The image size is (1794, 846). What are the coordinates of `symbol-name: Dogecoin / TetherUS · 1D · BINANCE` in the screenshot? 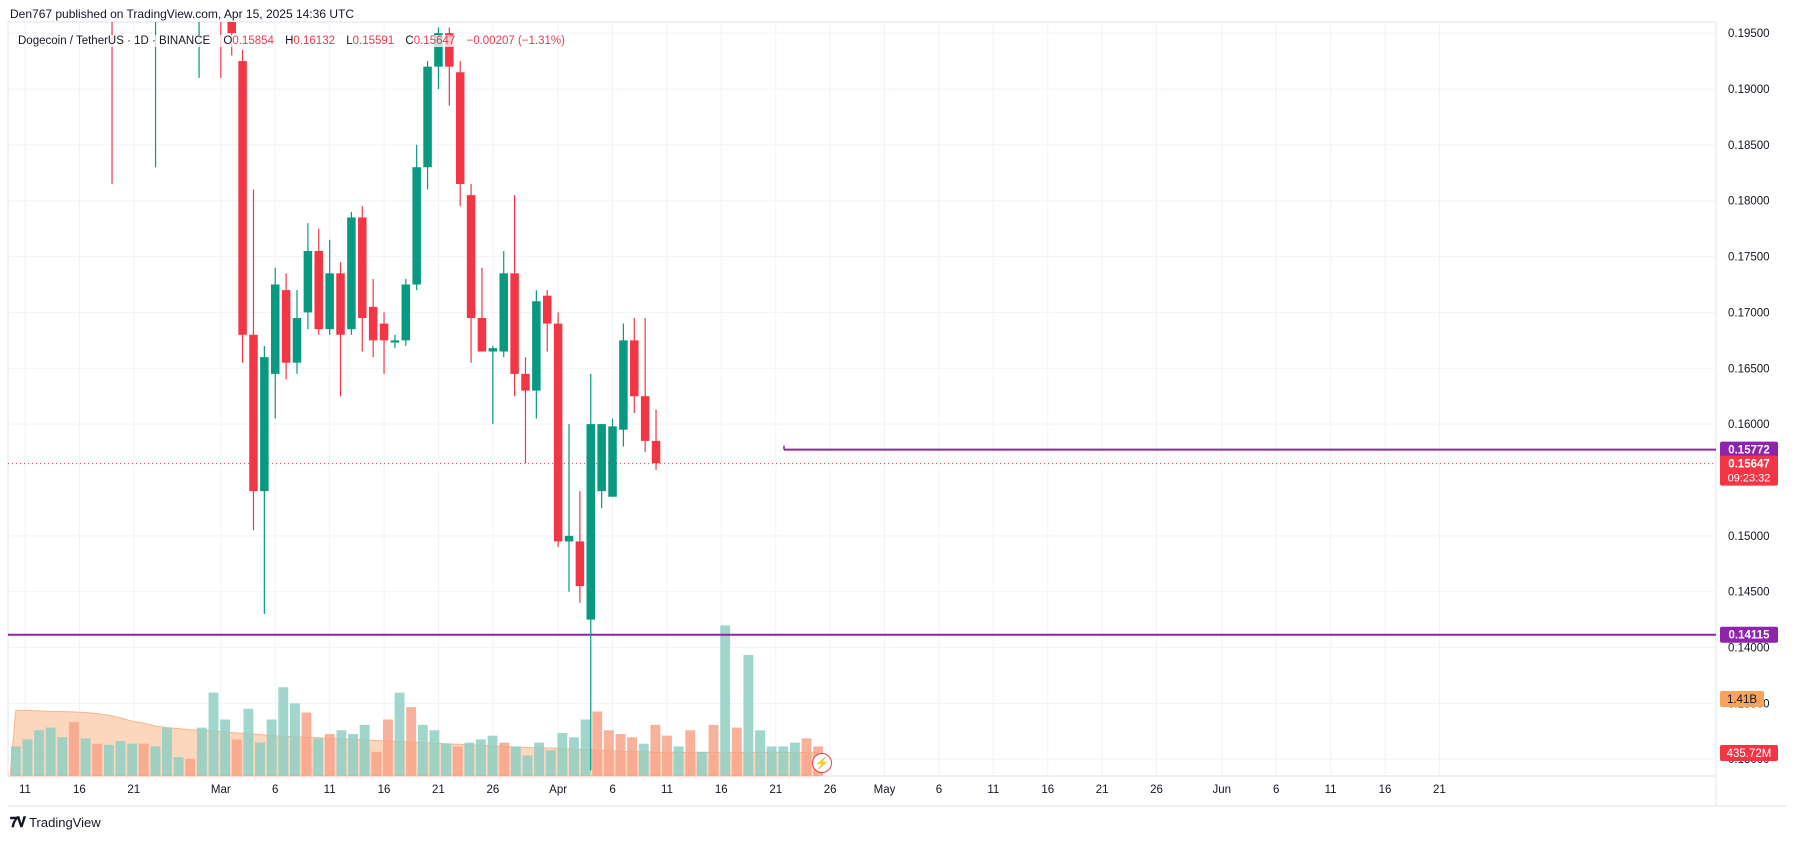 It's located at (114, 41).